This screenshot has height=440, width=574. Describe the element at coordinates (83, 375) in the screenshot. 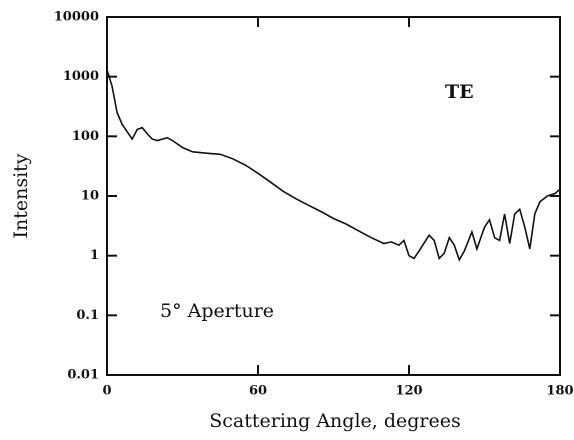

I see `y-tick-label: 0.01` at that location.